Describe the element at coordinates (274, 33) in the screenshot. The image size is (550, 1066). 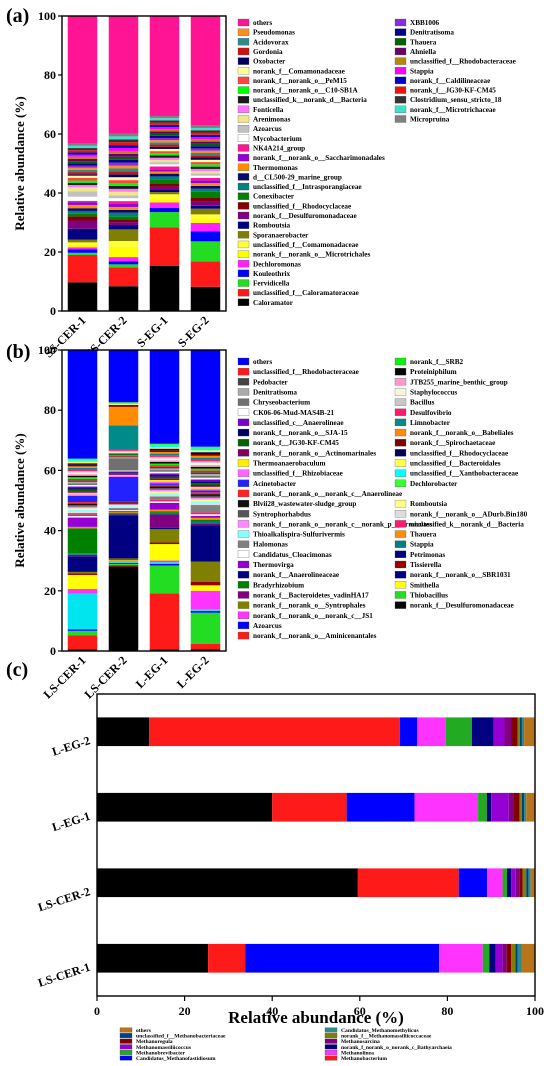
I see `legend-entry: Pseudomonas` at that location.